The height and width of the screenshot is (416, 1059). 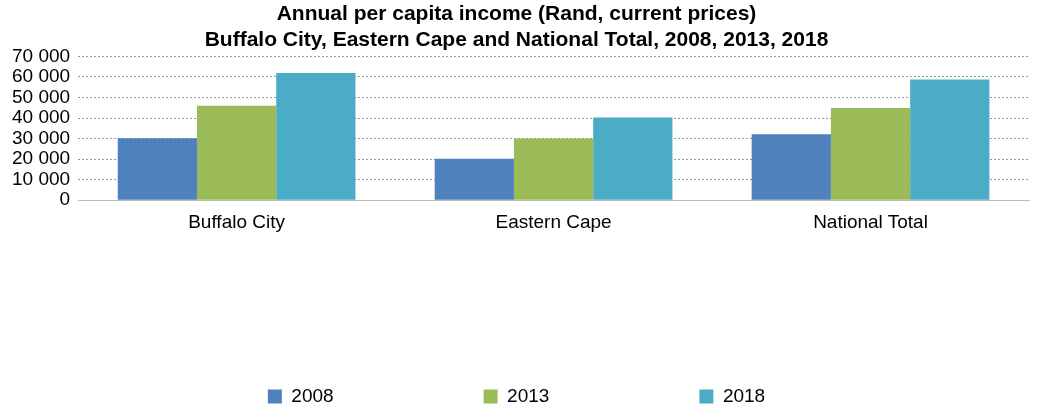 What do you see at coordinates (41, 55) in the screenshot?
I see `y-tick-label: 70 000` at bounding box center [41, 55].